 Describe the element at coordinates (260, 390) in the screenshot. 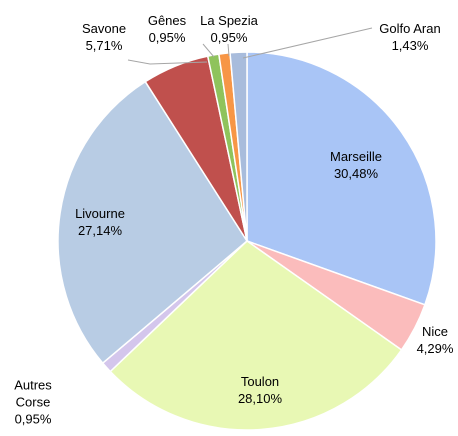

I see `slice-label: Toulon 28,10%` at that location.